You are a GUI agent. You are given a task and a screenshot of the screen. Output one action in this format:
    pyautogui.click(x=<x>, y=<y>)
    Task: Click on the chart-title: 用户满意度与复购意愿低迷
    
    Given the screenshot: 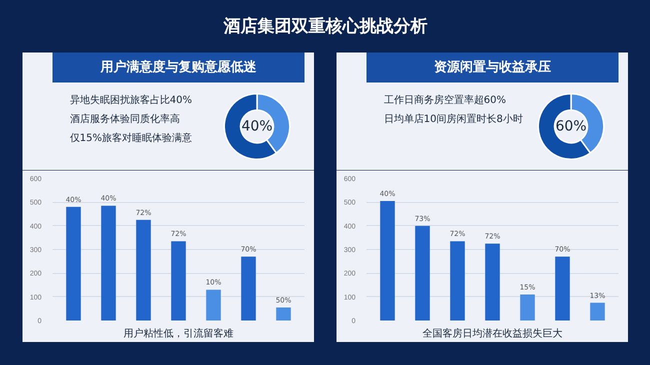 What is the action you would take?
    pyautogui.click(x=179, y=67)
    